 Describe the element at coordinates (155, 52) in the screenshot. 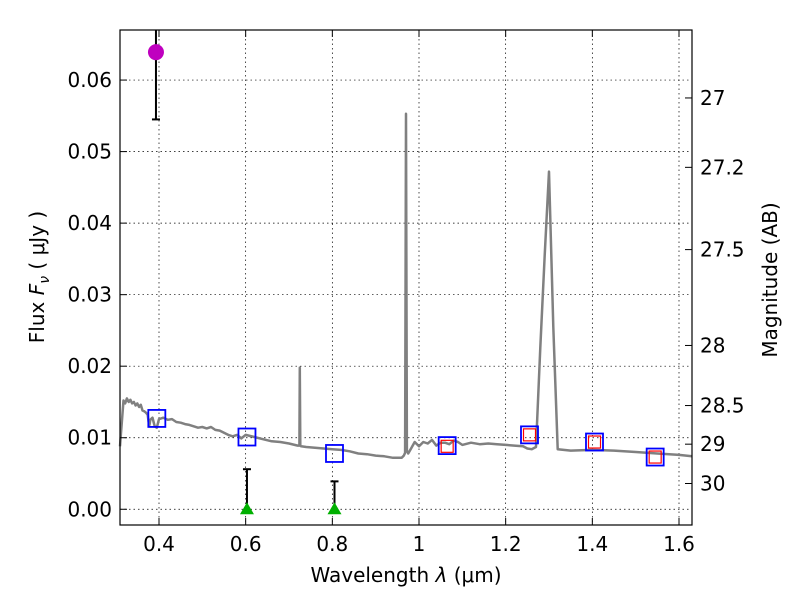

I see `detection-point` at that location.